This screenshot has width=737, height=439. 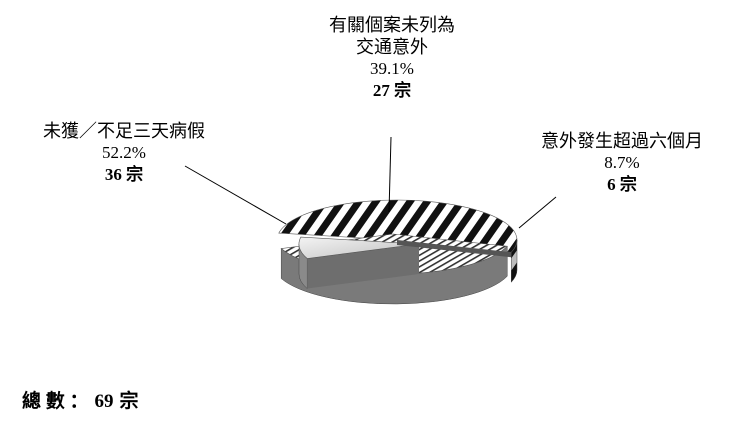 I want to click on slice-percent: 8.7%, so click(x=622, y=162).